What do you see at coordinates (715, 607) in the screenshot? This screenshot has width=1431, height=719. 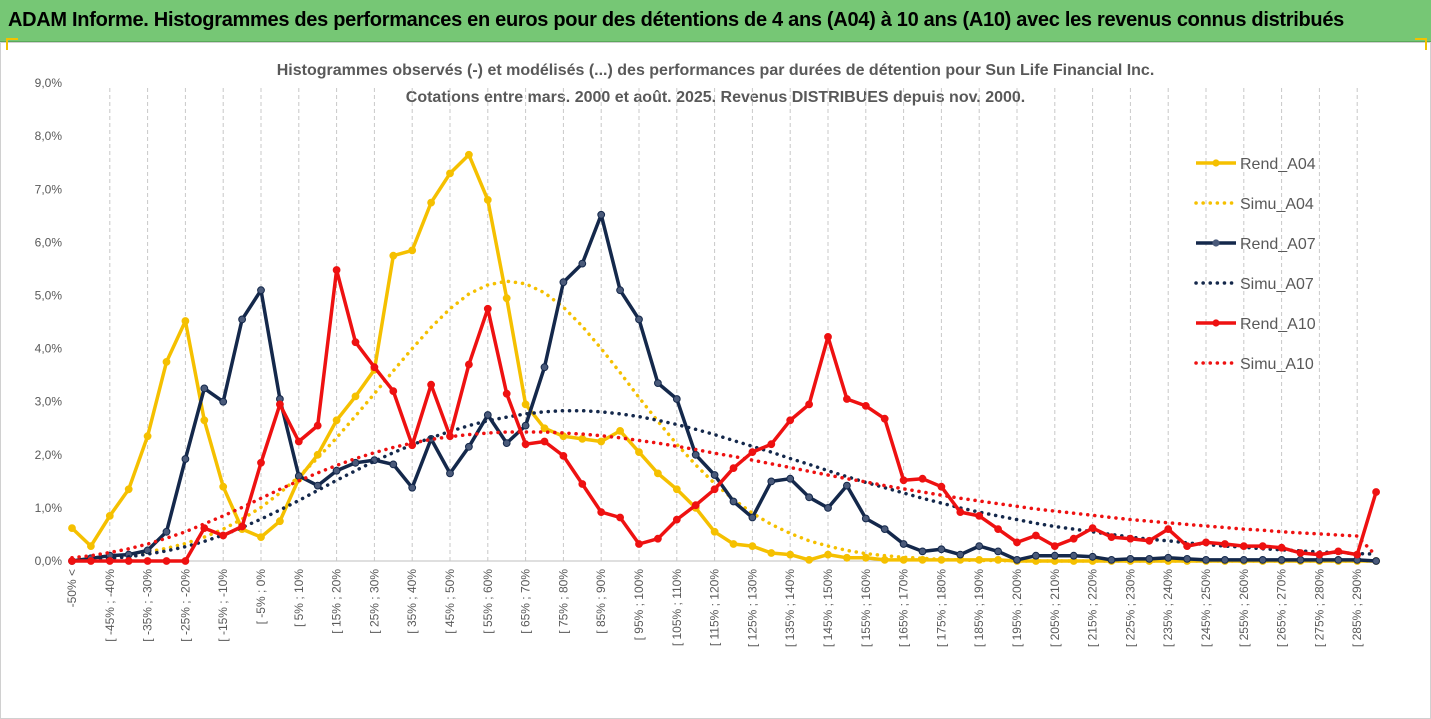 I see `x-tick-label: [ 115% ; 120%` at bounding box center [715, 607].